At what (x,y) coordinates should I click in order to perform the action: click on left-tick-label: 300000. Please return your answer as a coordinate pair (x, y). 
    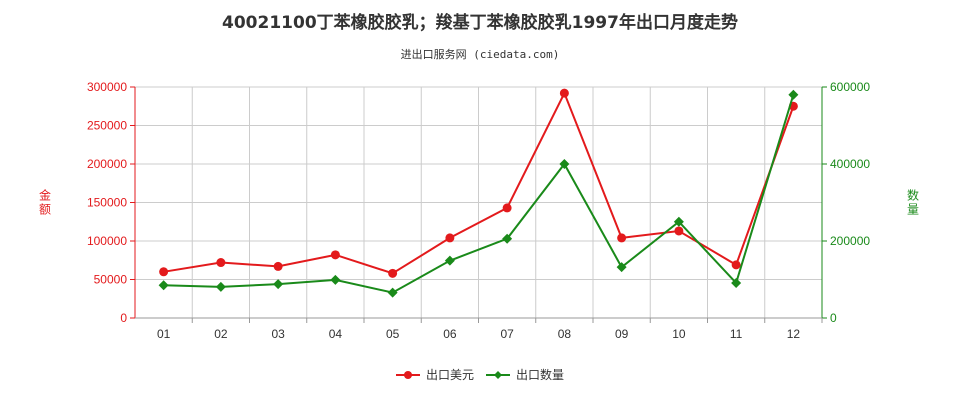
    Looking at the image, I should click on (107, 87).